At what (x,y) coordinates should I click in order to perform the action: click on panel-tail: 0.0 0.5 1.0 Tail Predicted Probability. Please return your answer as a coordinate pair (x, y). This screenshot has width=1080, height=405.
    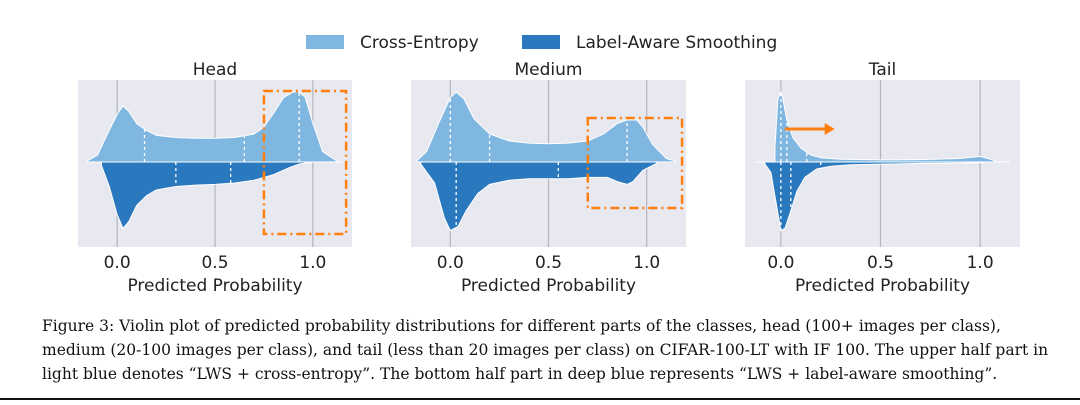
    Looking at the image, I should click on (882, 178).